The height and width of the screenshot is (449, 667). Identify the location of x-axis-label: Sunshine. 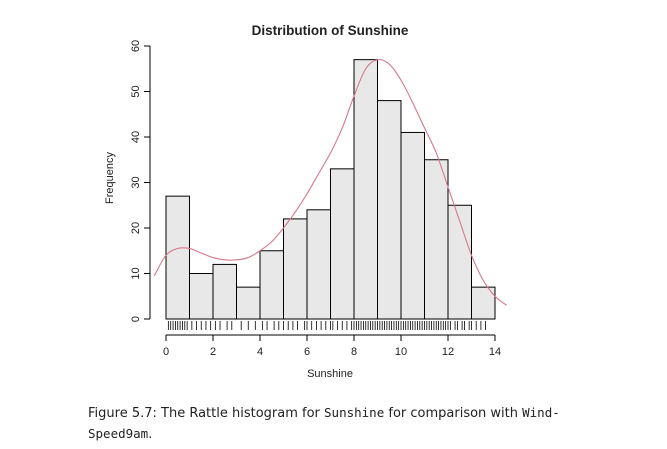
(330, 374).